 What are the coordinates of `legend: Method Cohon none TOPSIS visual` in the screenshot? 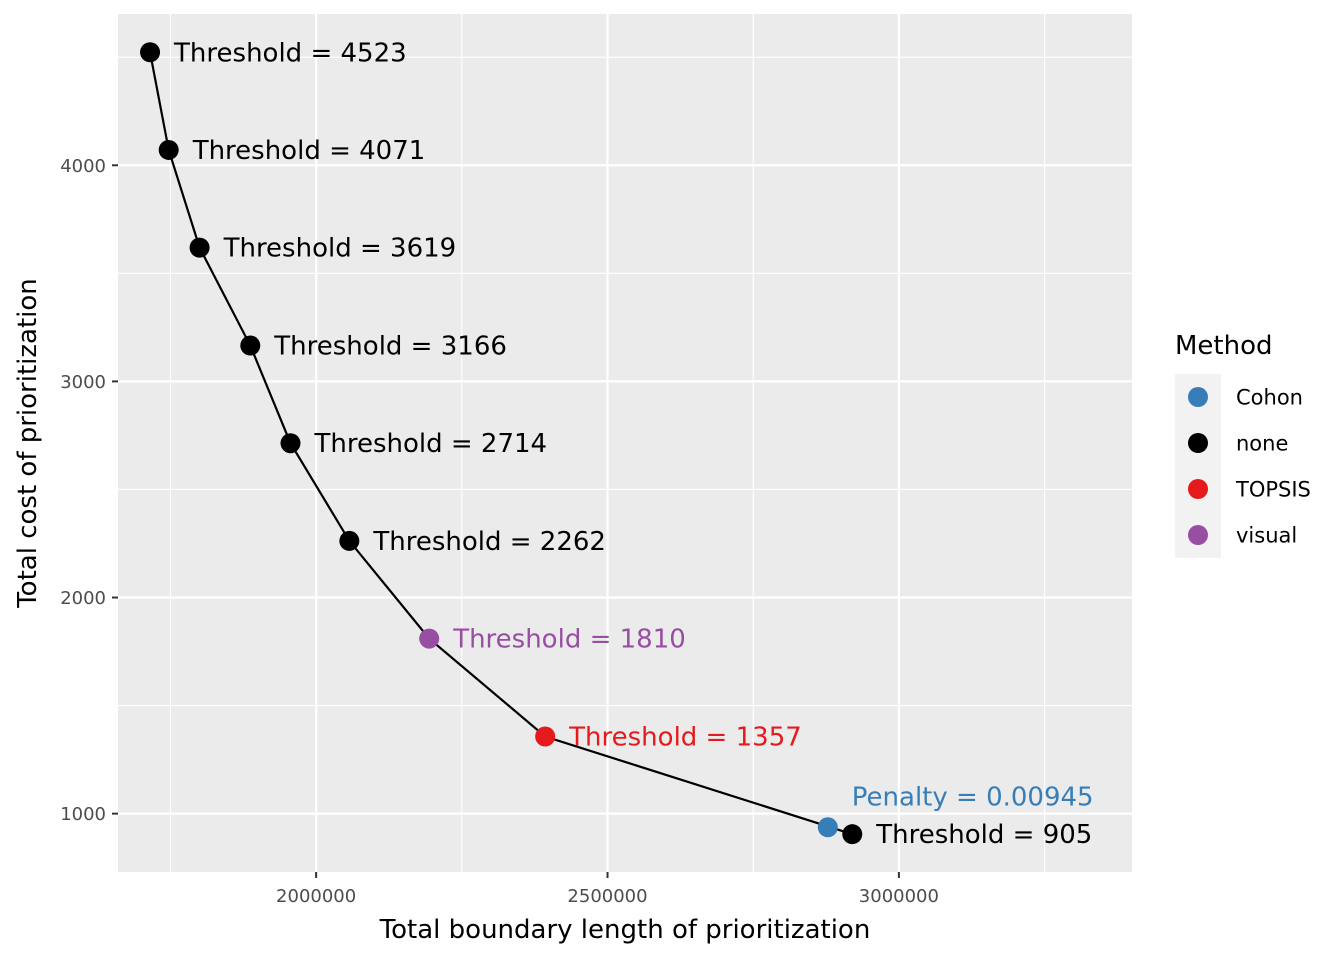 It's located at (1243, 444).